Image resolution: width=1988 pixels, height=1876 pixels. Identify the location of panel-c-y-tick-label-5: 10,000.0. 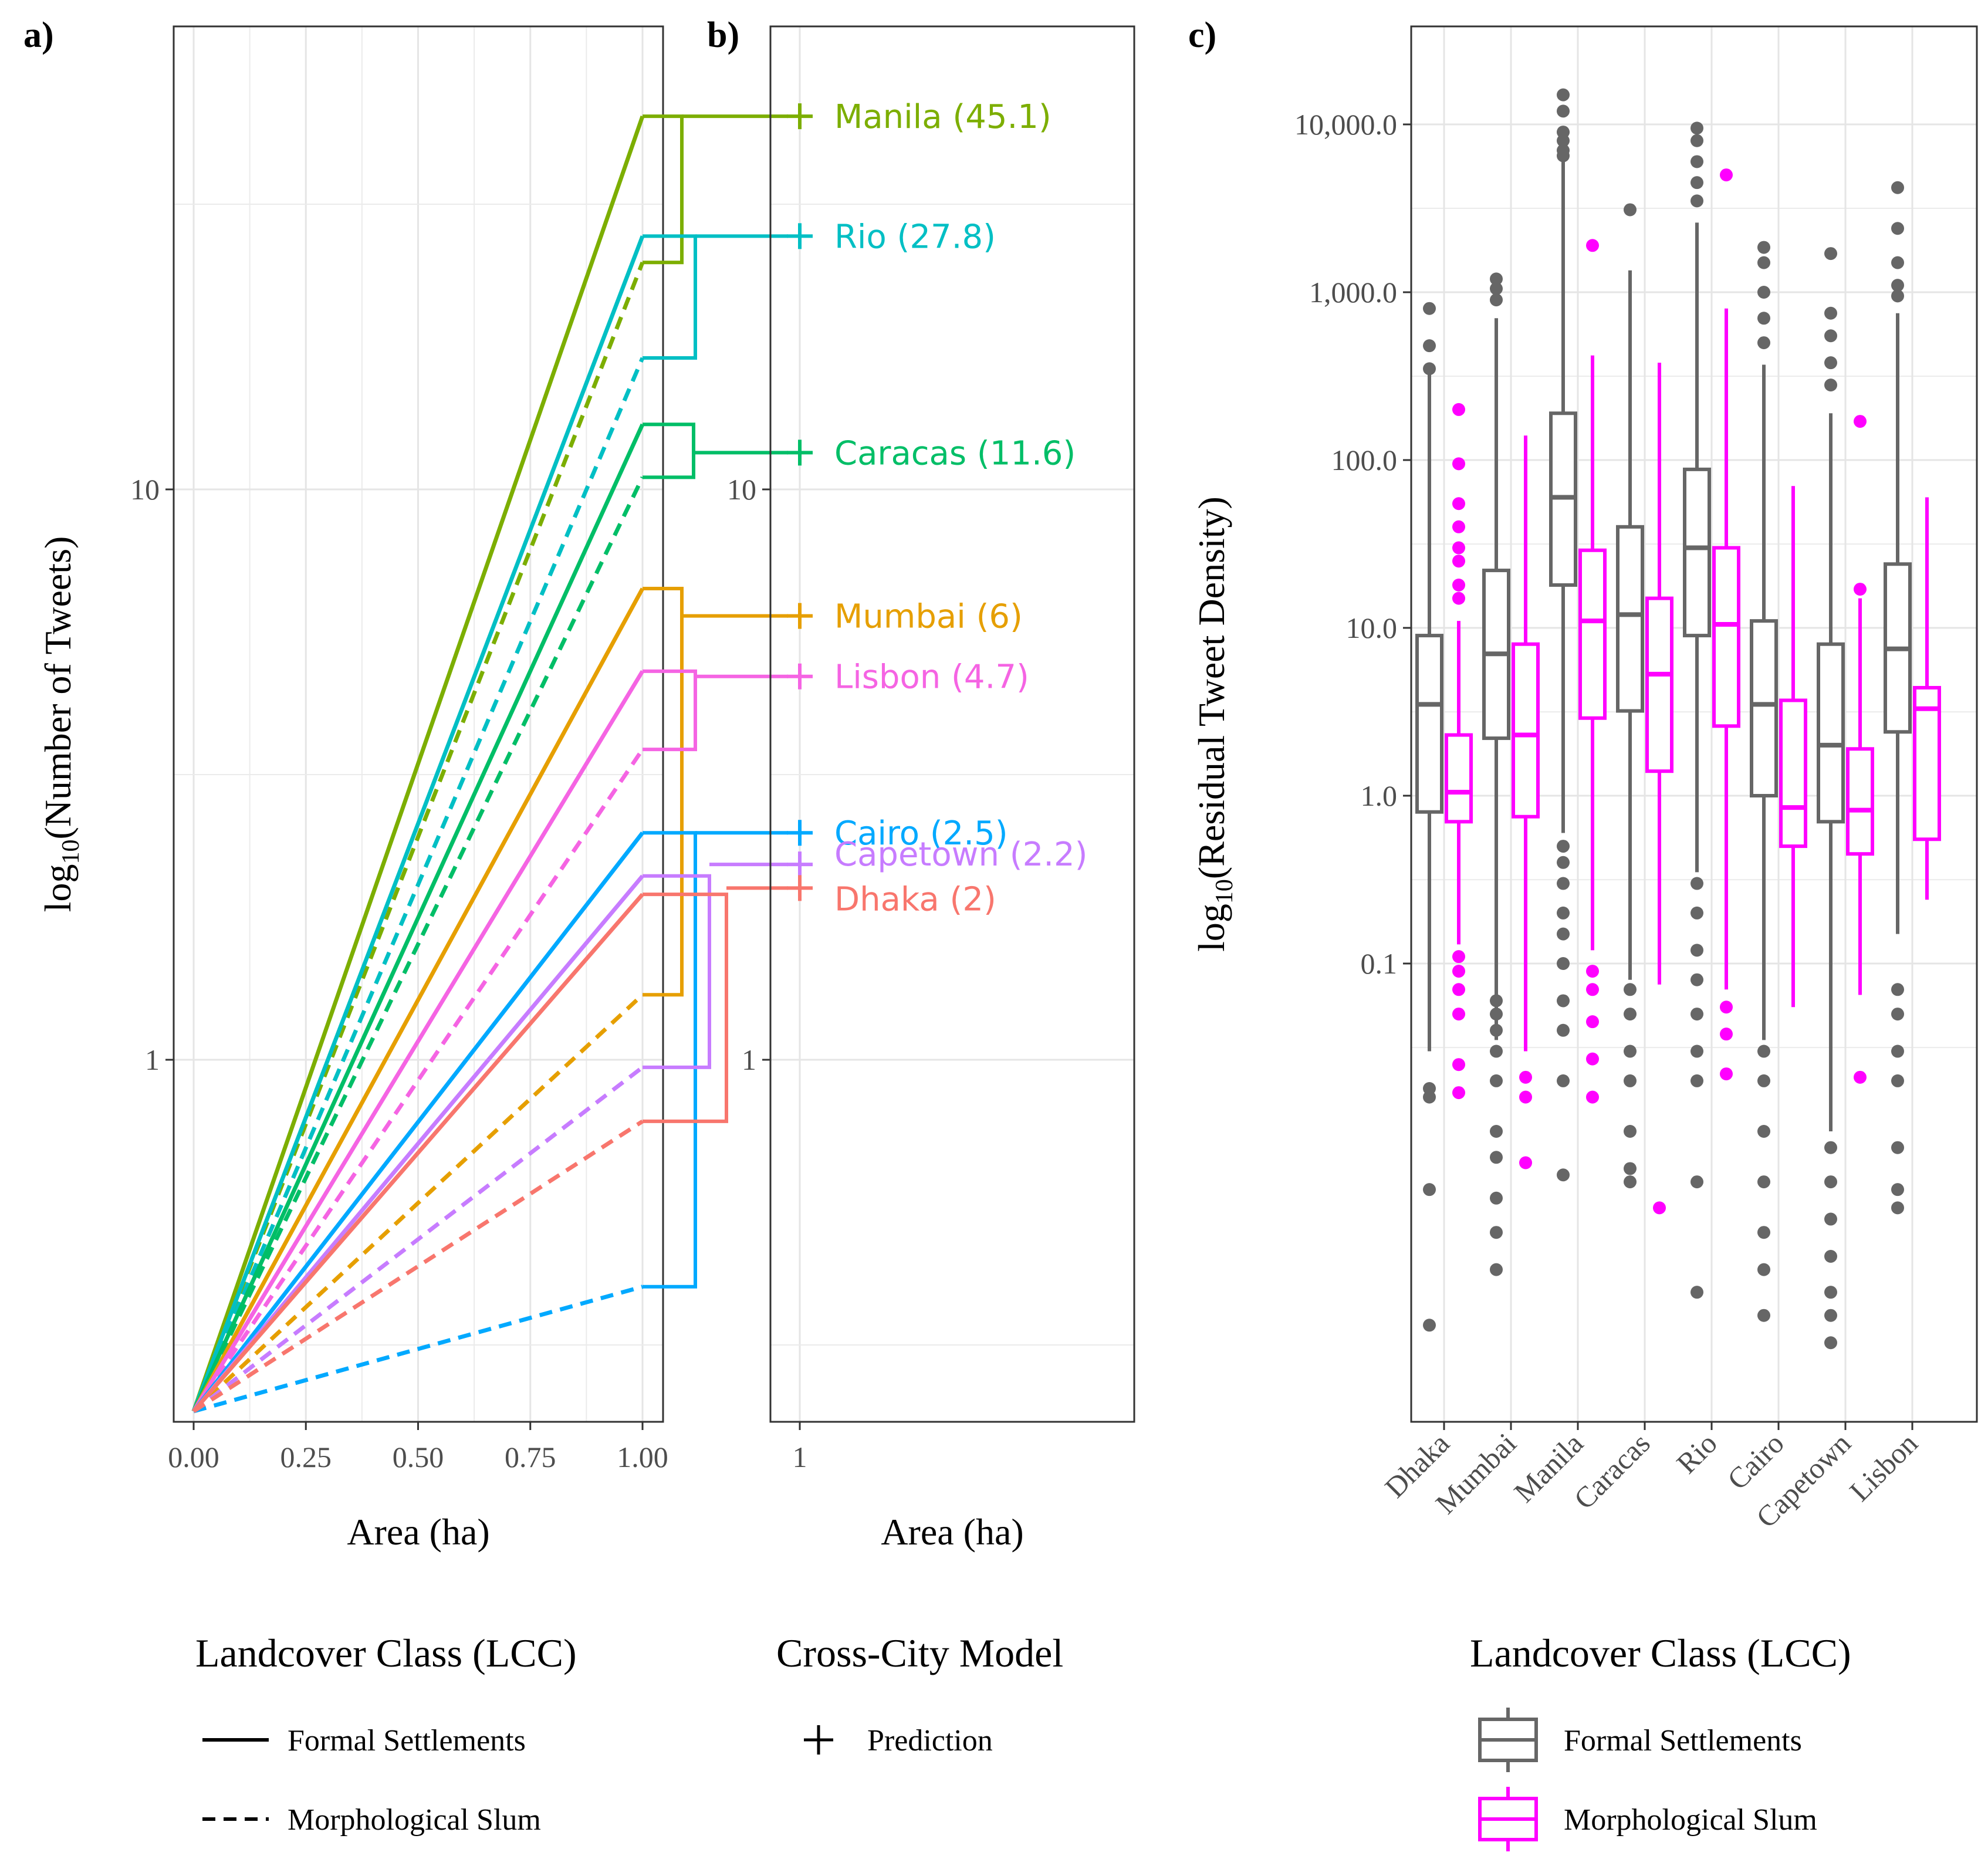
(1345, 125).